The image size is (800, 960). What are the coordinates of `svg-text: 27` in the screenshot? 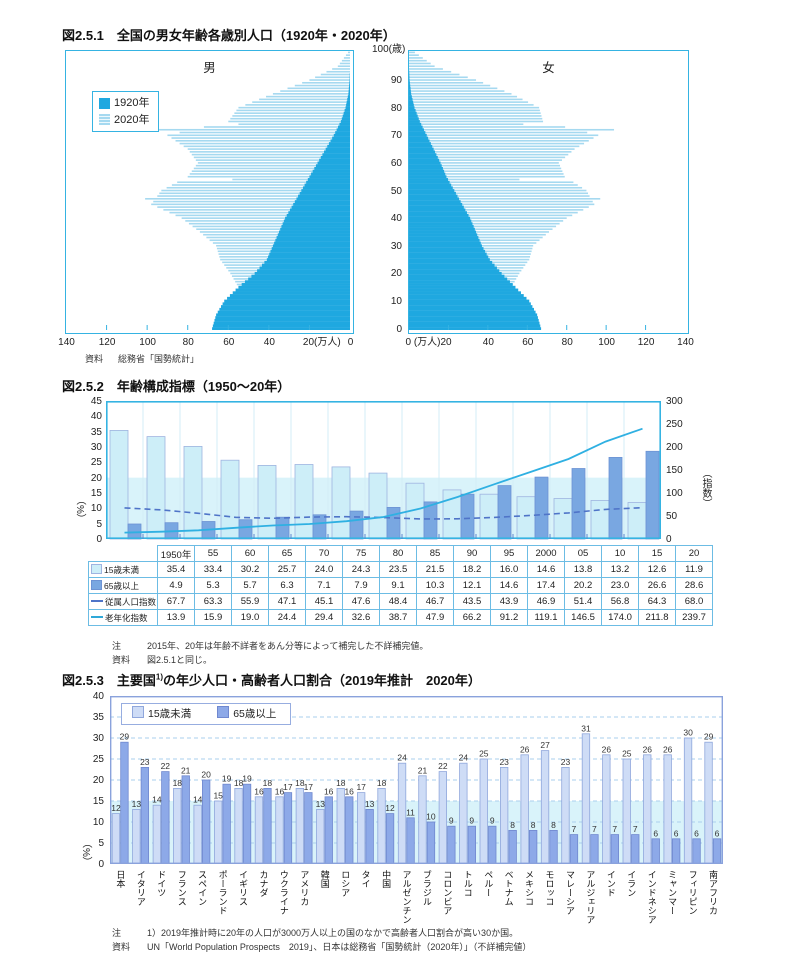 It's located at (545, 745).